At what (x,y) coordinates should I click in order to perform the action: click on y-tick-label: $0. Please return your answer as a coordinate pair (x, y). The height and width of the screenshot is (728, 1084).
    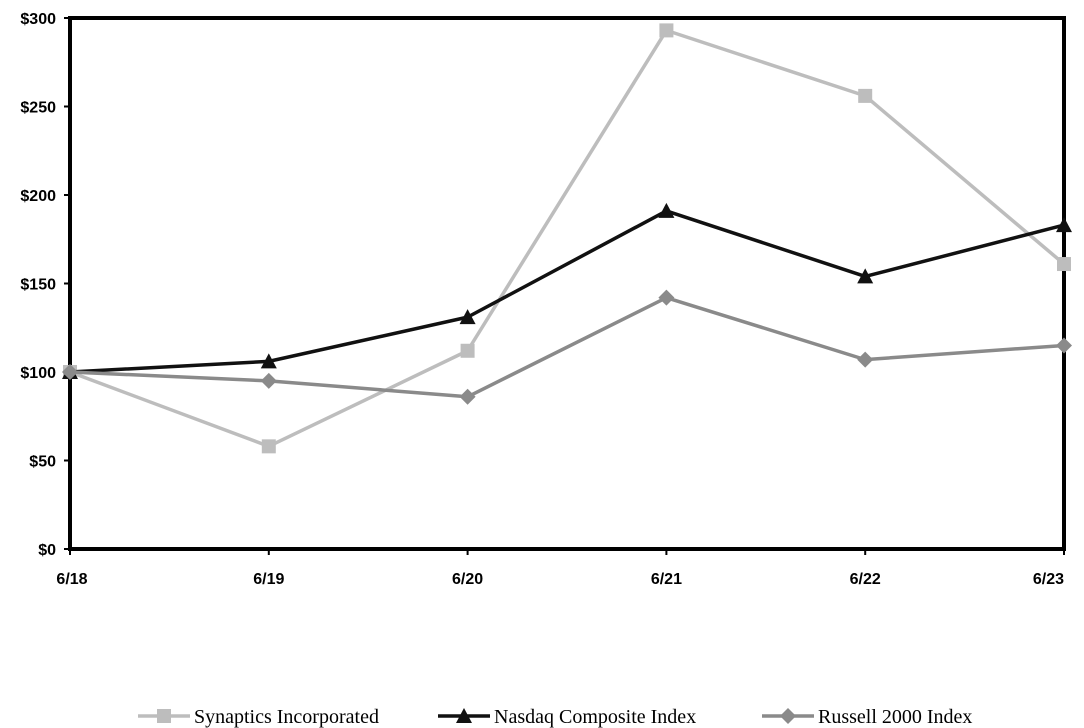
    Looking at the image, I should click on (47, 550).